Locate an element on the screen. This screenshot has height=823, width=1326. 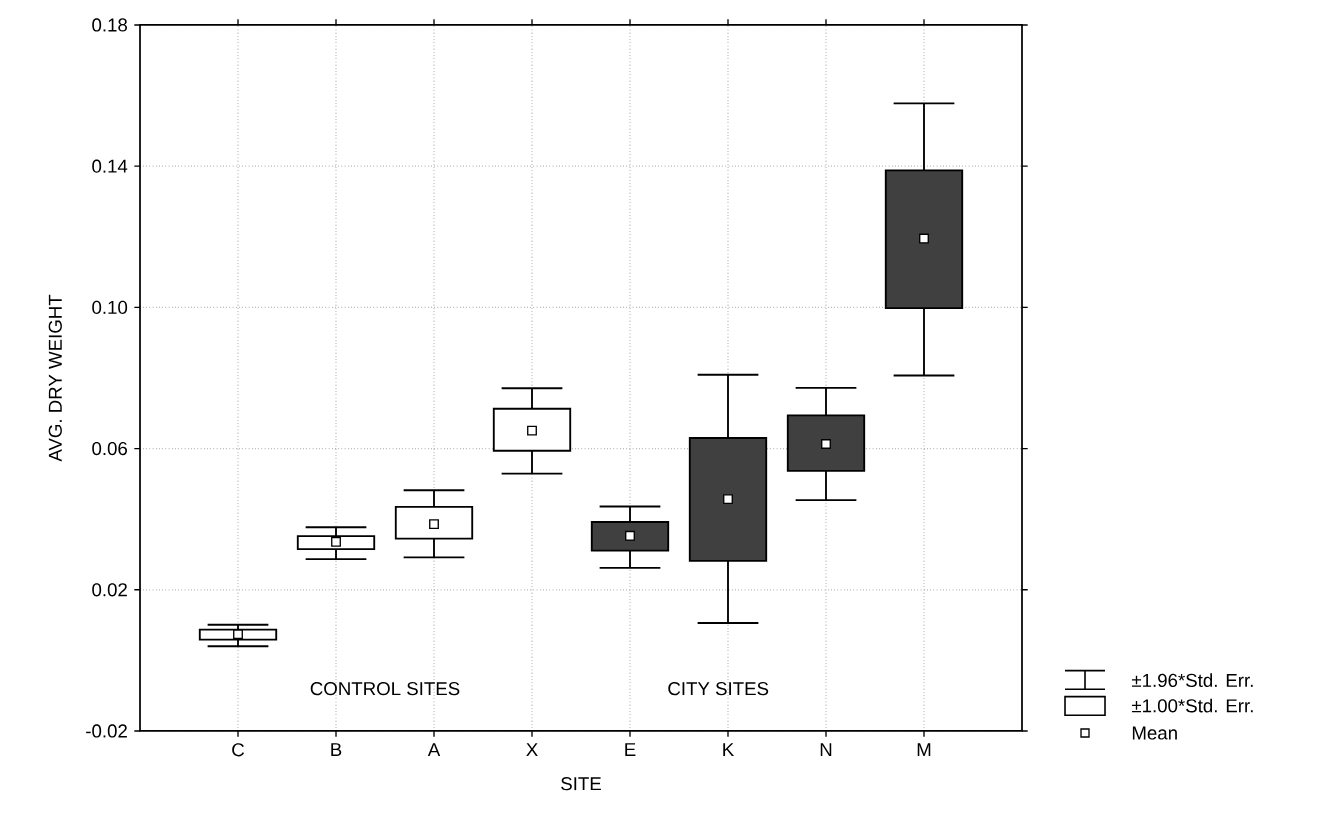
x-tick-label: C is located at coordinates (238, 750).